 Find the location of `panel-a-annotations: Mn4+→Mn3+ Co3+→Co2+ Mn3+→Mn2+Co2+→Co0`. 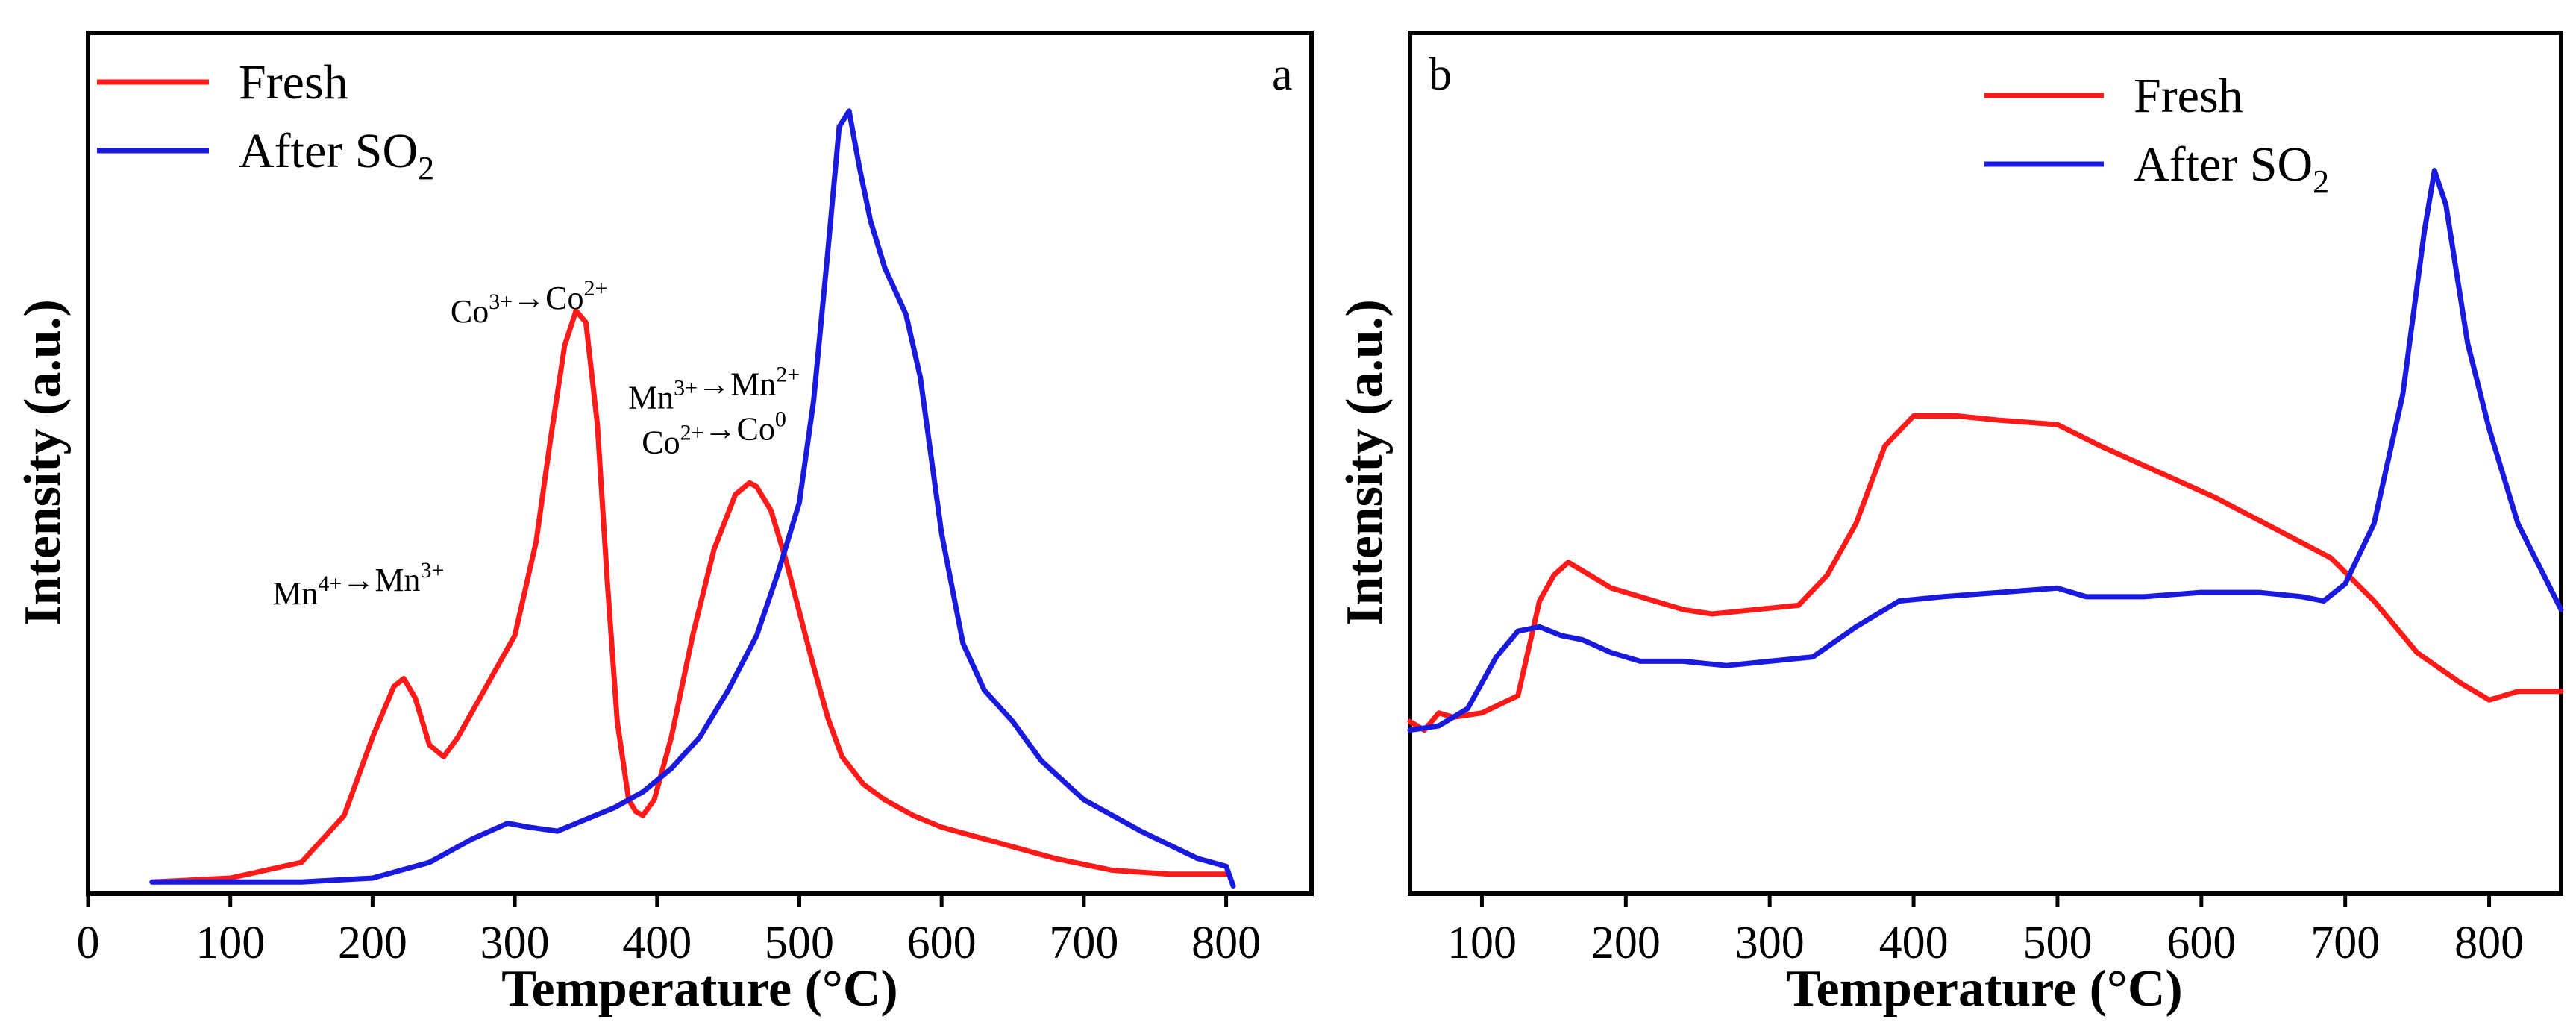

panel-a-annotations: Mn4+→Mn3+ Co3+→Co2+ Mn3+→Mn2+Co2+→Co0 is located at coordinates (536, 444).